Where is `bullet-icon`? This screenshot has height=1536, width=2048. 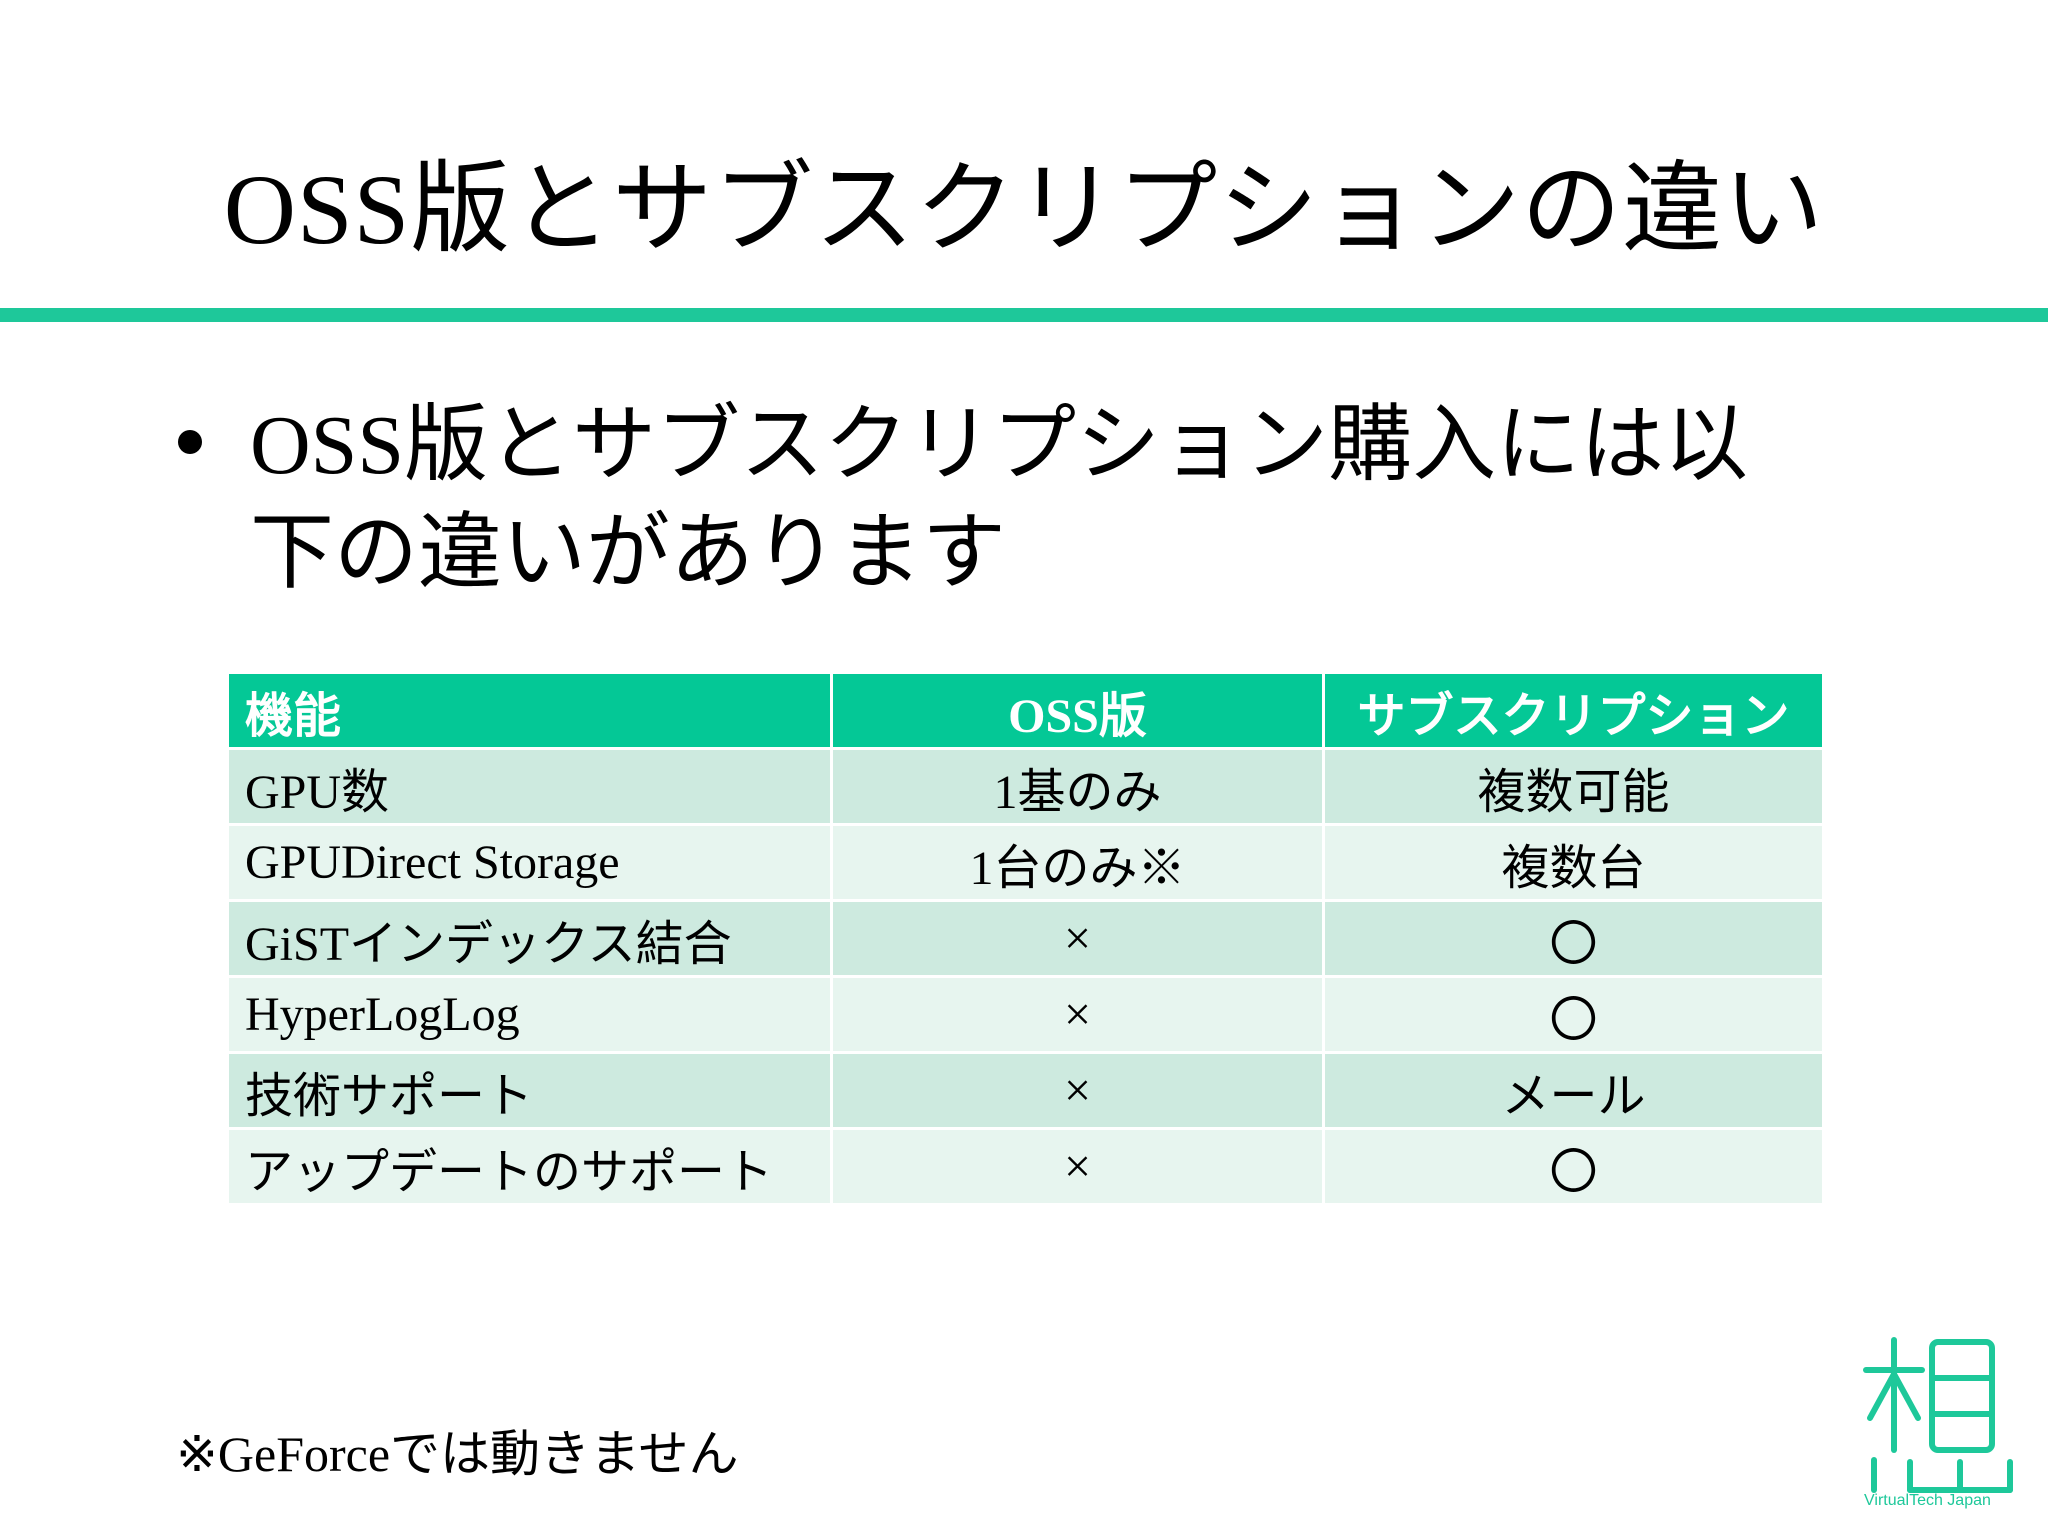
bullet-icon is located at coordinates (190, 442).